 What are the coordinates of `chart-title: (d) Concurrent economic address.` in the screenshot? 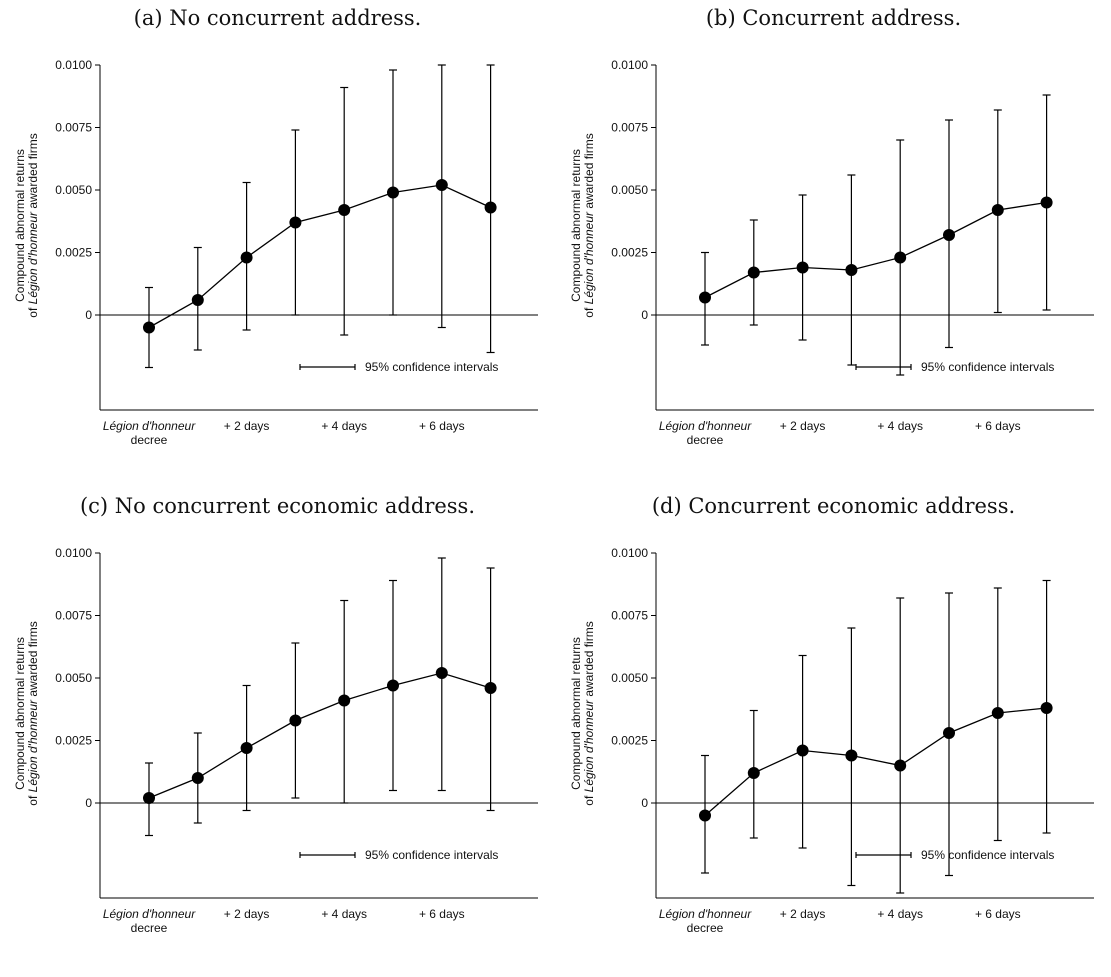 It's located at (833, 506).